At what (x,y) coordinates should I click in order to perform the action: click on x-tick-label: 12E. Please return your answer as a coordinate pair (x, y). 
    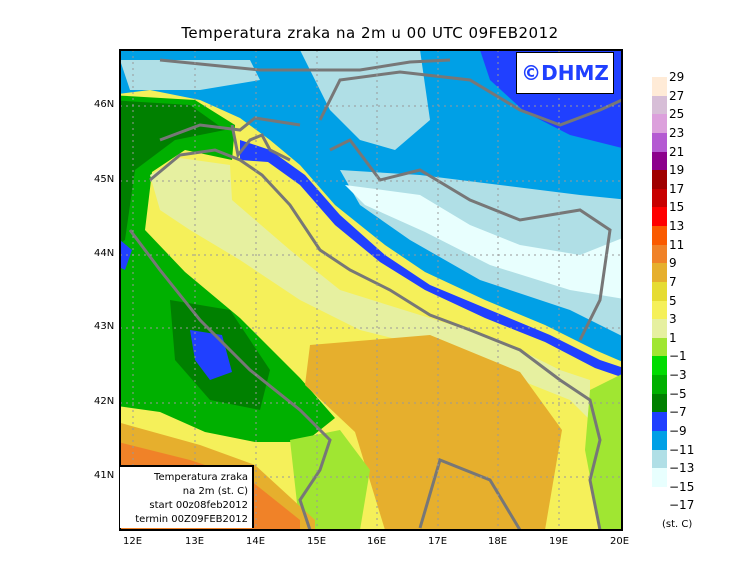
    Looking at the image, I should click on (133, 541).